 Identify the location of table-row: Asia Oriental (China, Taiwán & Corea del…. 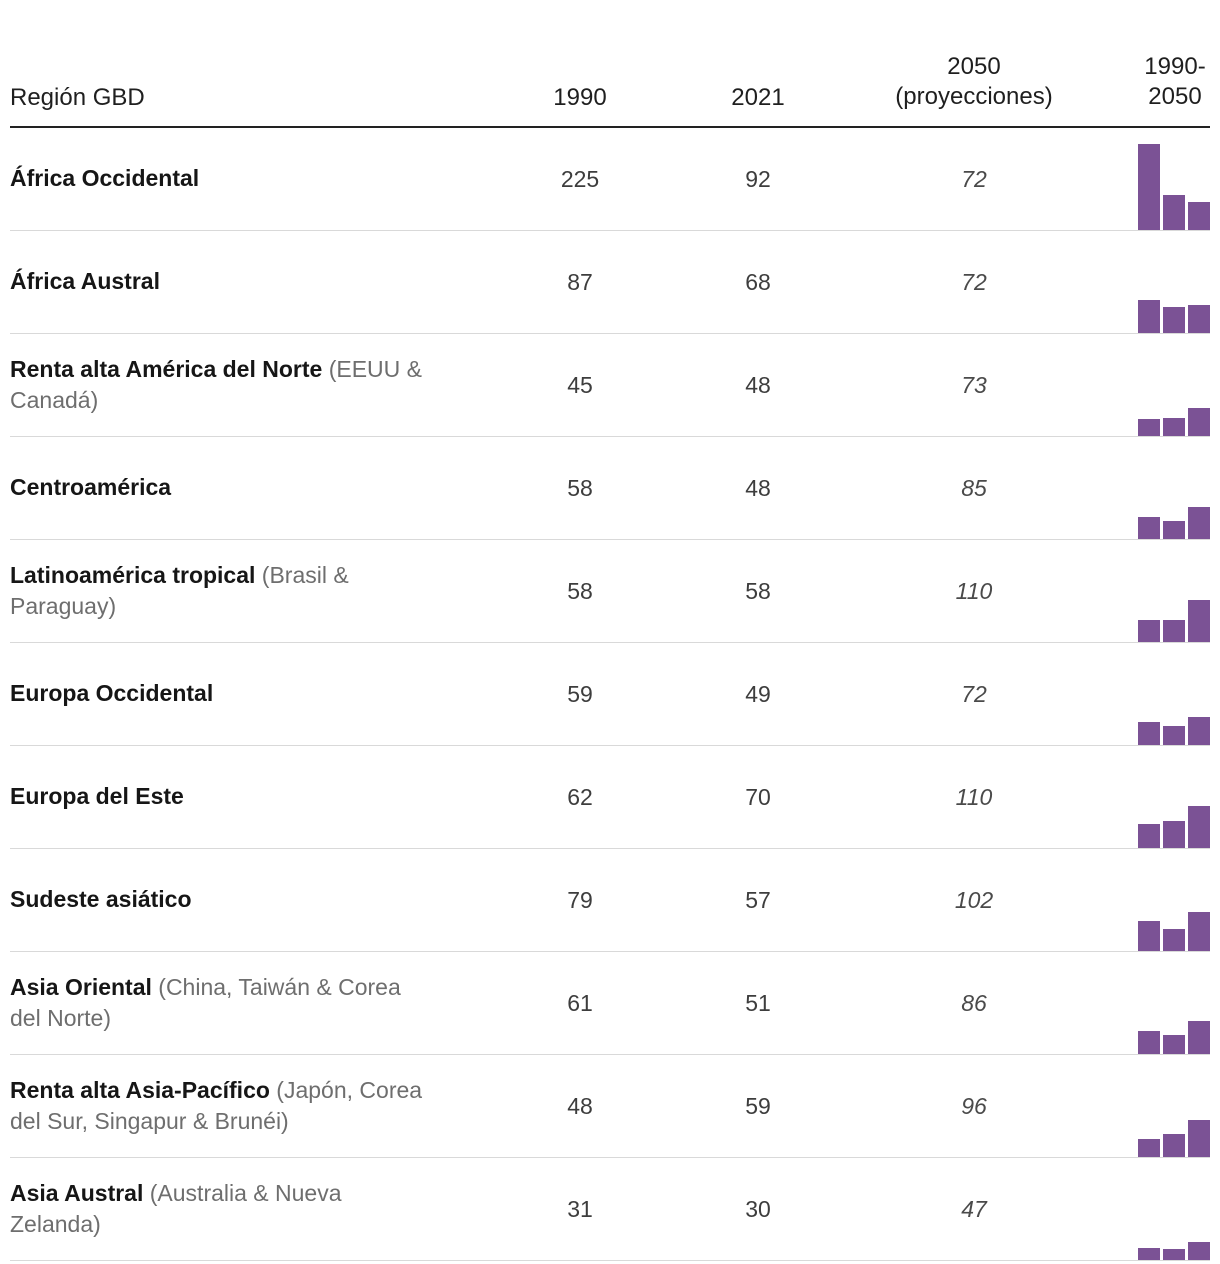
(610, 1003).